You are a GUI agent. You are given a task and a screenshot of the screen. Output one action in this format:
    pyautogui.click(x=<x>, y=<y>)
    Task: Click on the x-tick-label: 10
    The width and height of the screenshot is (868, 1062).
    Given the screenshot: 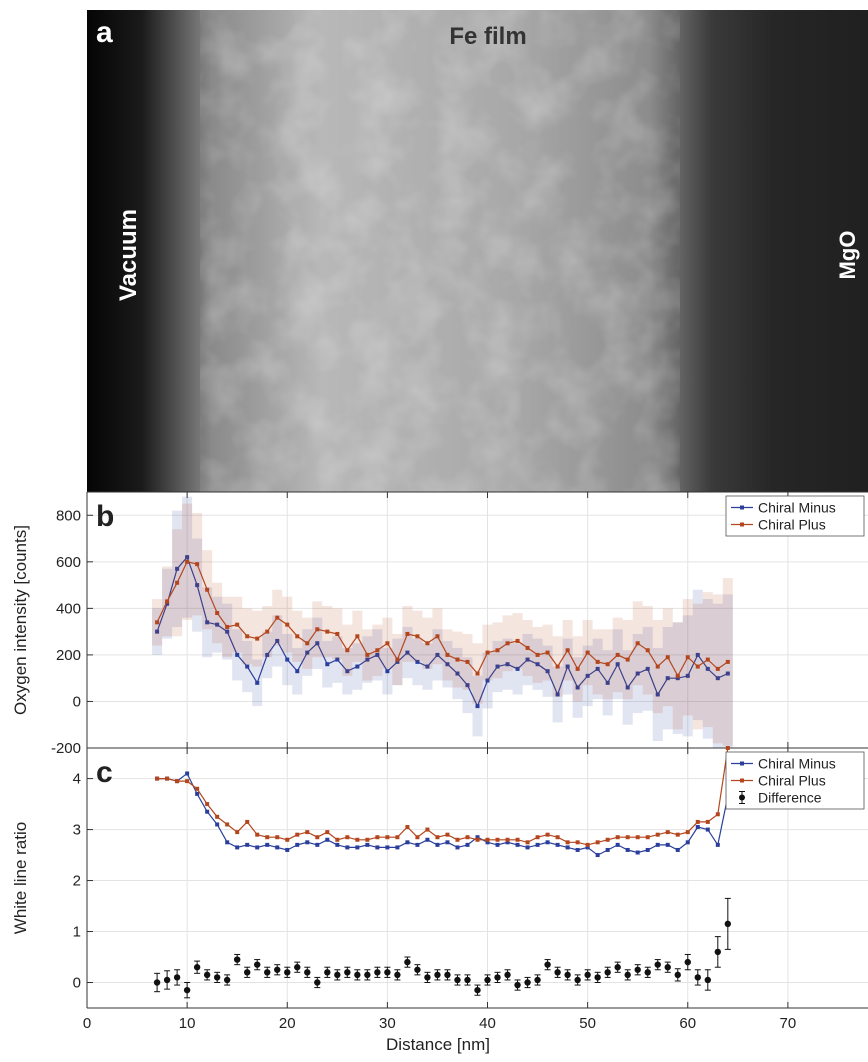 What is the action you would take?
    pyautogui.click(x=187, y=1023)
    